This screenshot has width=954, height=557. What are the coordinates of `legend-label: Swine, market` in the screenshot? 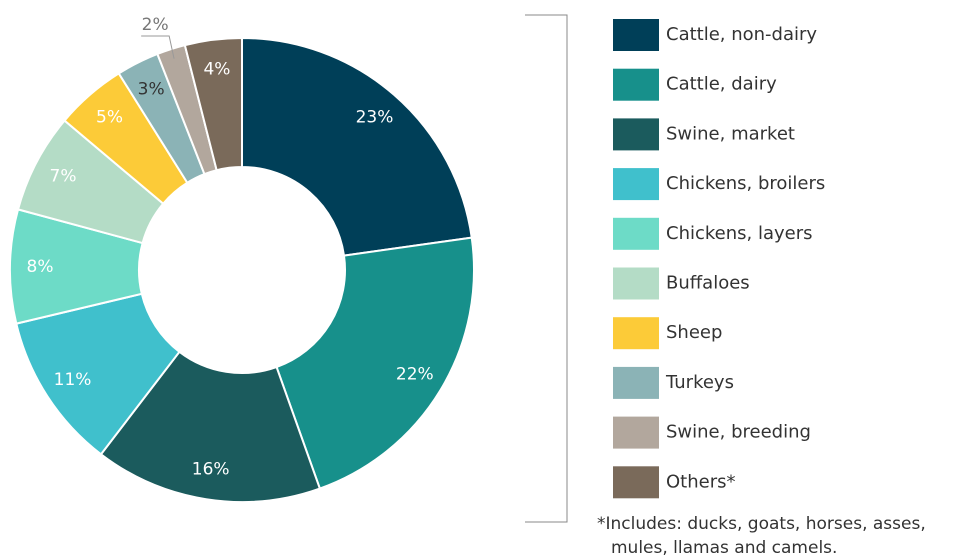 It's located at (730, 133).